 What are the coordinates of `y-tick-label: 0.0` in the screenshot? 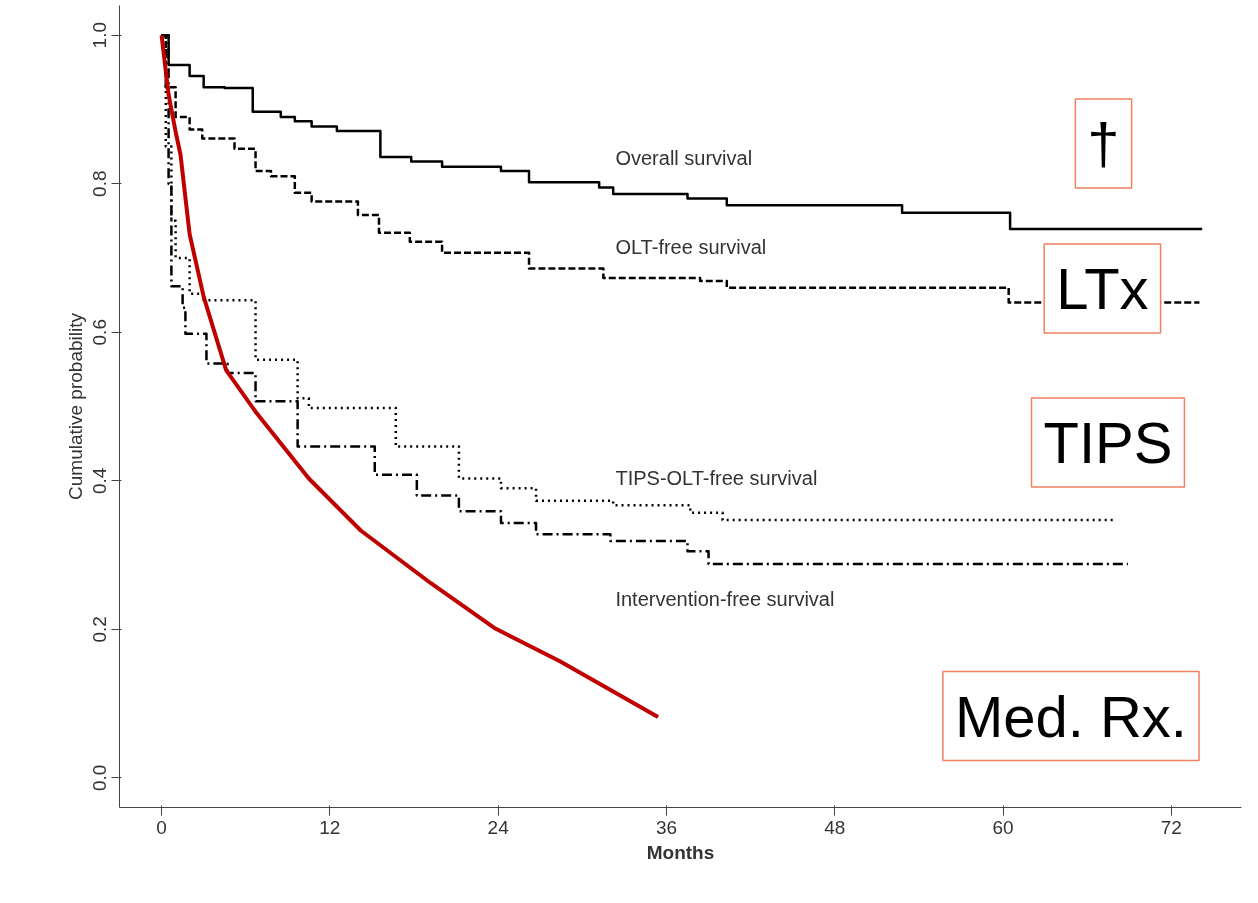 It's located at (100, 777).